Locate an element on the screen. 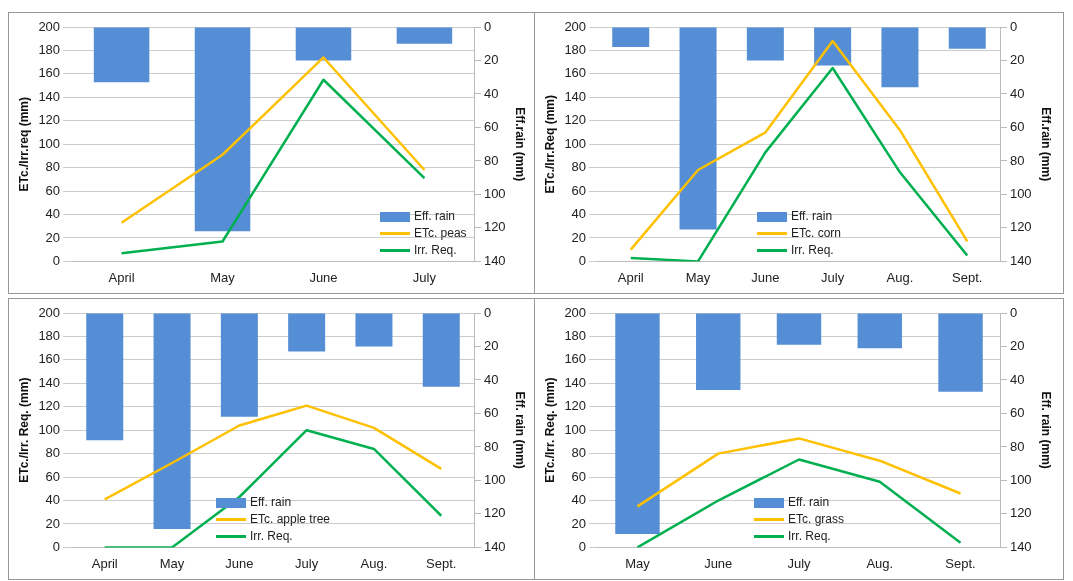 This screenshot has width=1073, height=581. y2-axis-title: Eff.rain (mm) is located at coordinates (1046, 144).